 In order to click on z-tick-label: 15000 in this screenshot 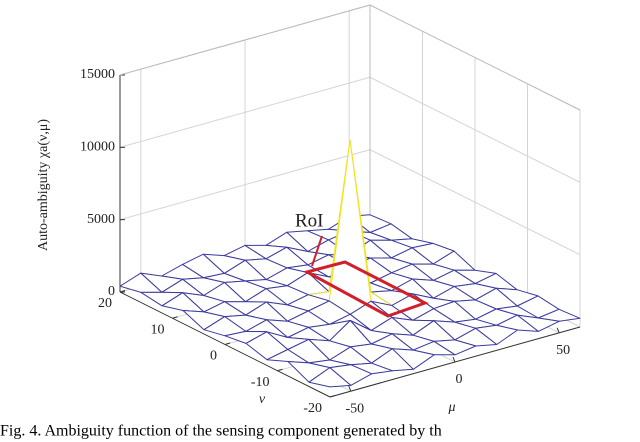, I will do `click(97, 74)`.